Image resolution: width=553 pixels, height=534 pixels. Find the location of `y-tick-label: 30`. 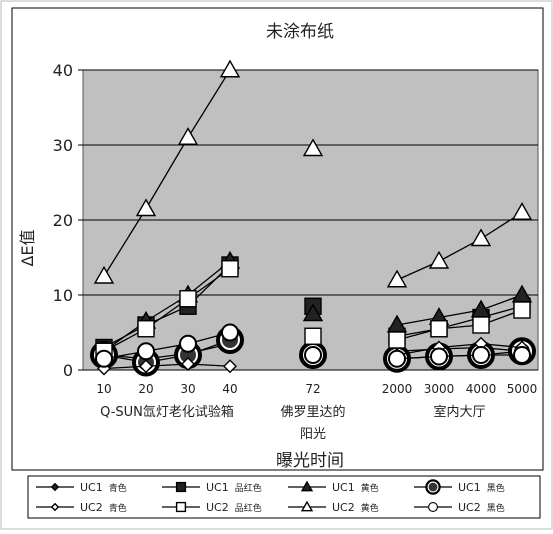

y-tick-label: 30 is located at coordinates (63, 145).